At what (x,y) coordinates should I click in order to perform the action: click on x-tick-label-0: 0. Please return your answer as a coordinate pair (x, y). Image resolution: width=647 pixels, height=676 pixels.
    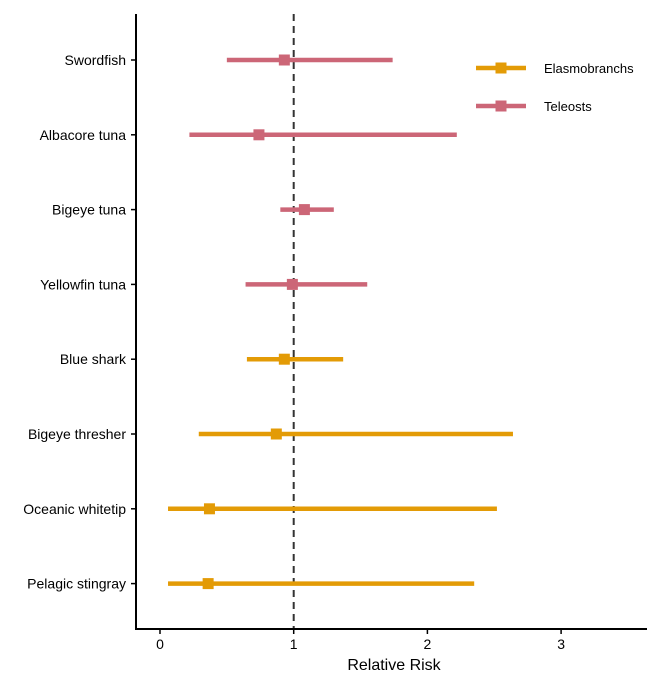
    Looking at the image, I should click on (160, 644).